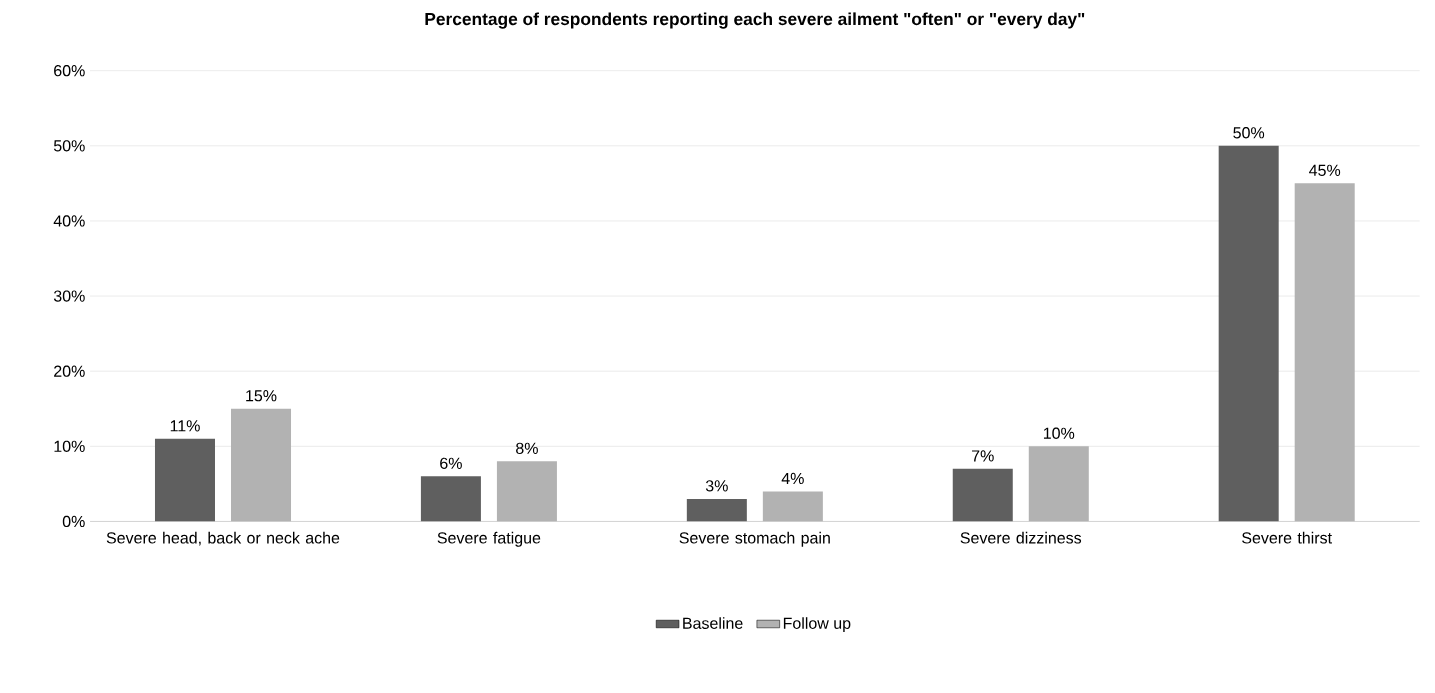  What do you see at coordinates (261, 395) in the screenshot?
I see `data-label: 15%` at bounding box center [261, 395].